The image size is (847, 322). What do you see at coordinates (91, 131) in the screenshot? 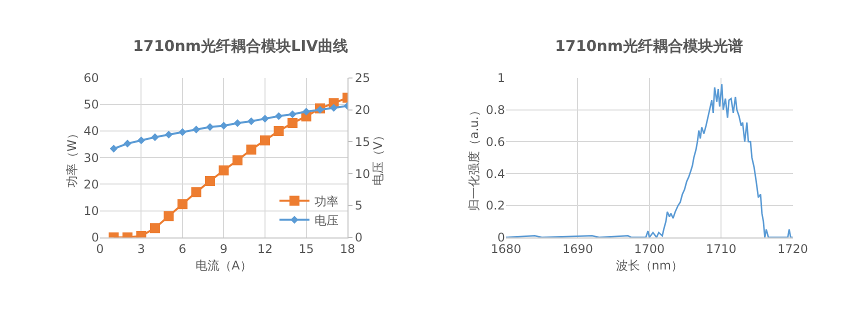
I see `y-tick-label: 40` at bounding box center [91, 131].